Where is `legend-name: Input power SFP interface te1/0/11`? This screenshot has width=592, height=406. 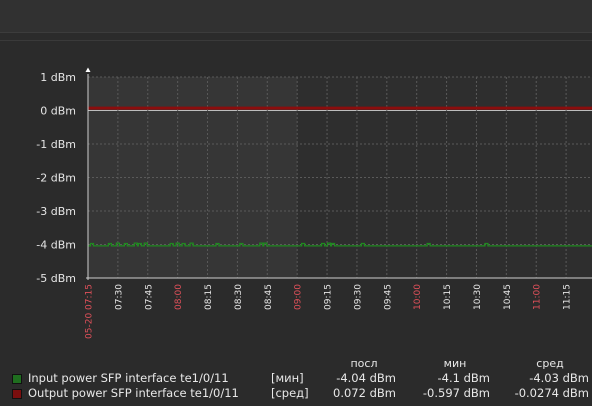 legend-name: Input power SFP interface te1/0/11 is located at coordinates (128, 378).